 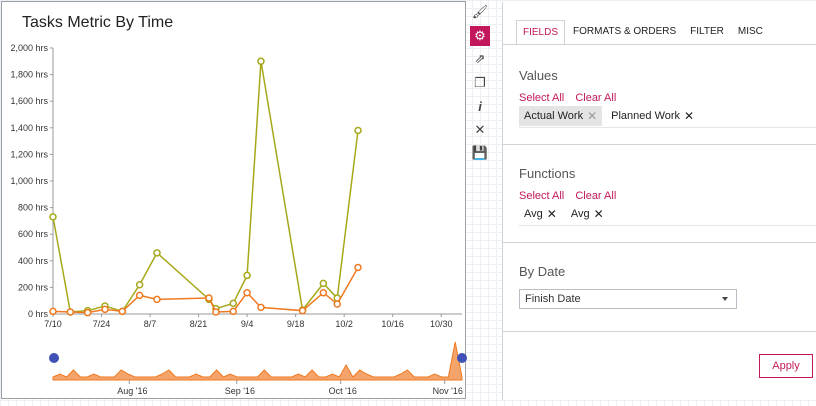 I want to click on popout-icon: ⇗, so click(x=480, y=58).